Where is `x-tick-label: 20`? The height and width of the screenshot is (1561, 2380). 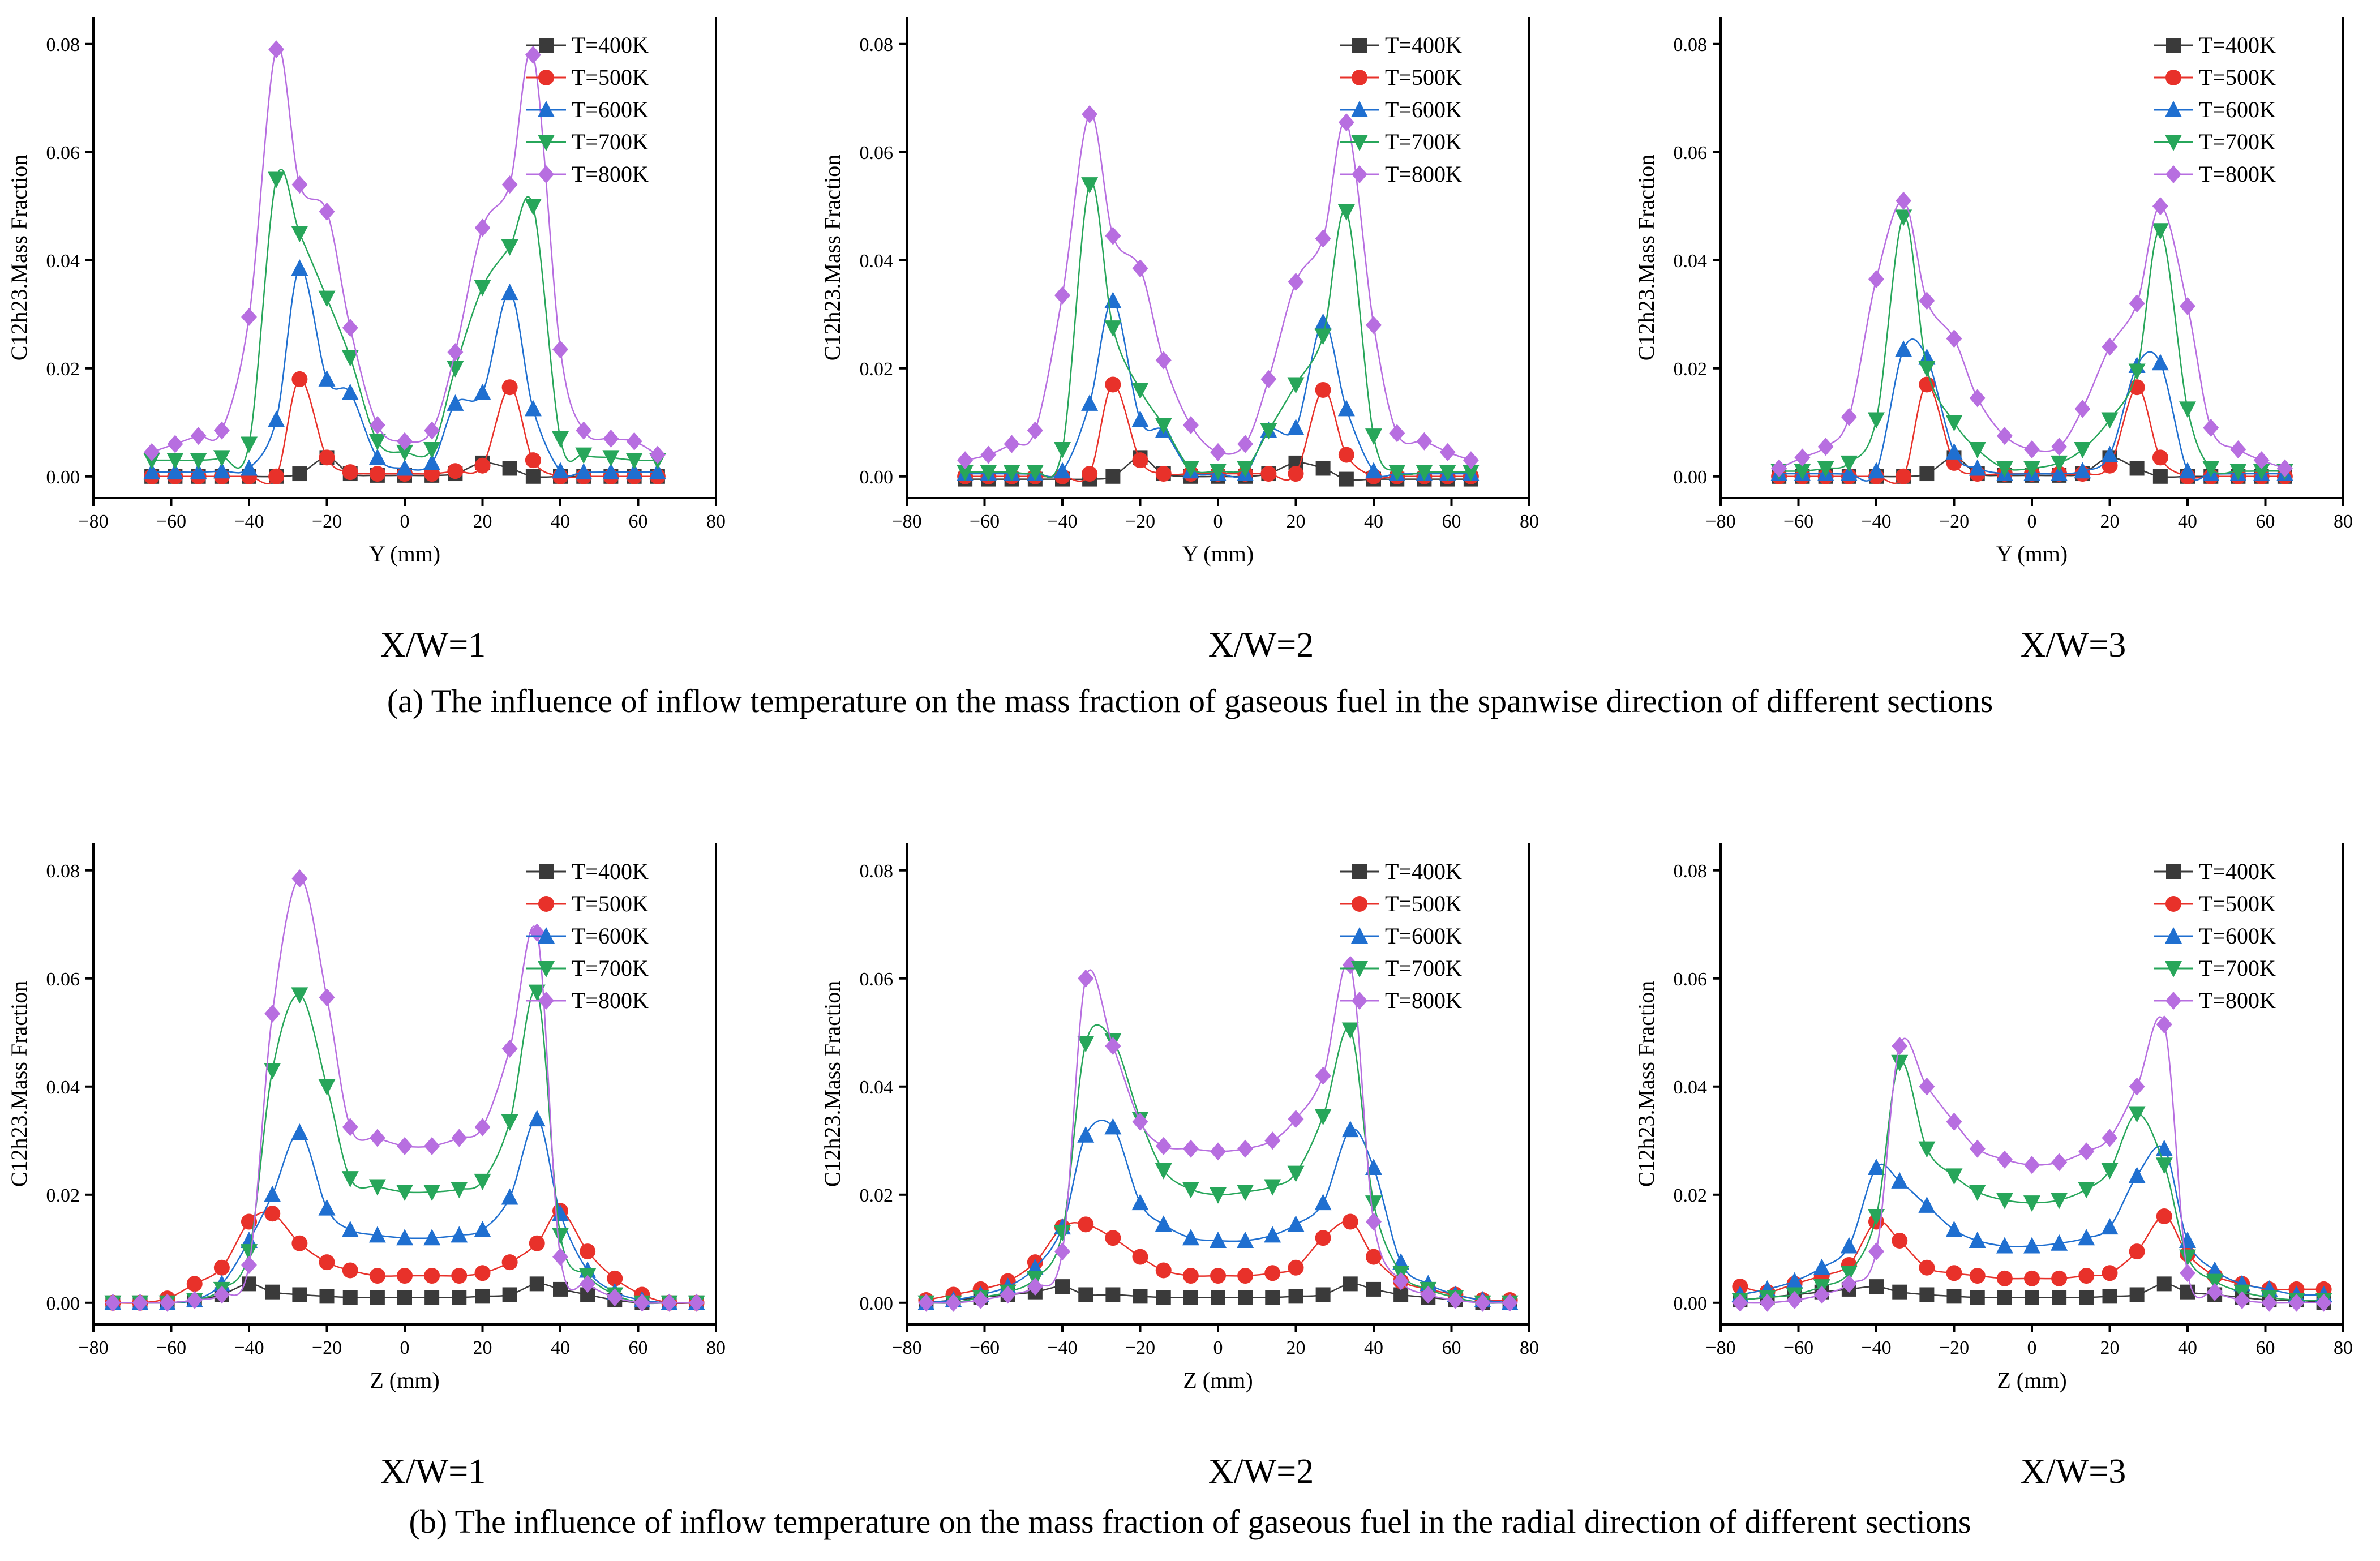
x-tick-label: 20 is located at coordinates (1297, 521).